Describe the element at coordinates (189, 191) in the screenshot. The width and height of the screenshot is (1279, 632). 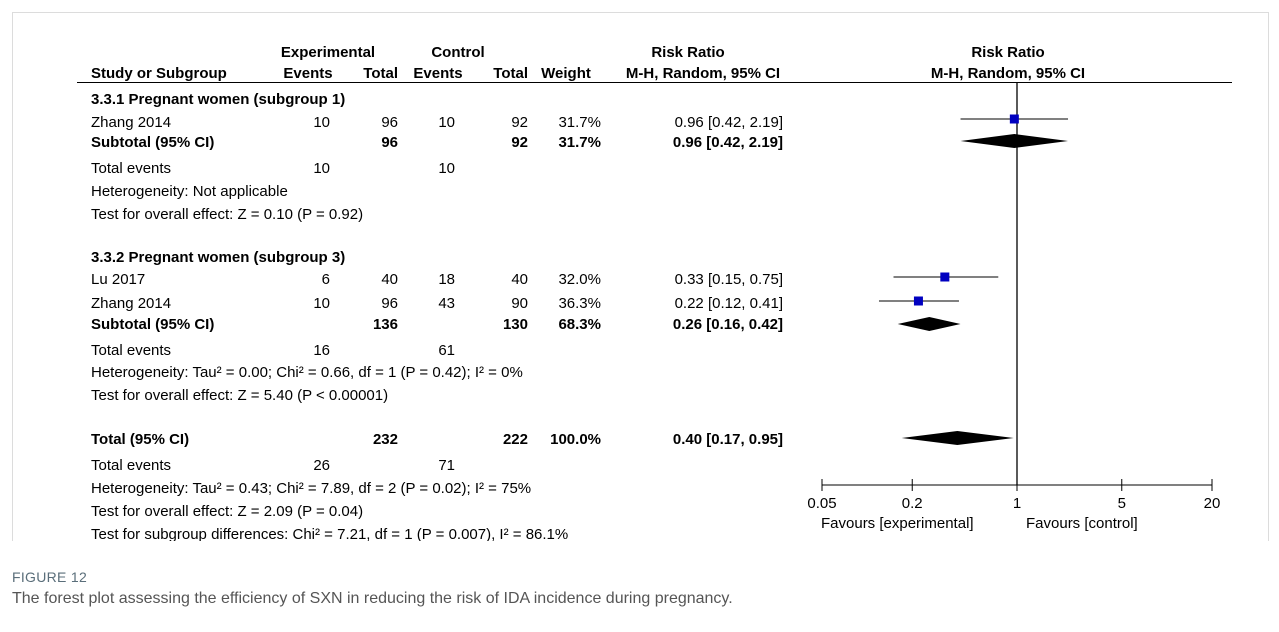
I see `text-label: Heterogeneity: Not applicable` at that location.